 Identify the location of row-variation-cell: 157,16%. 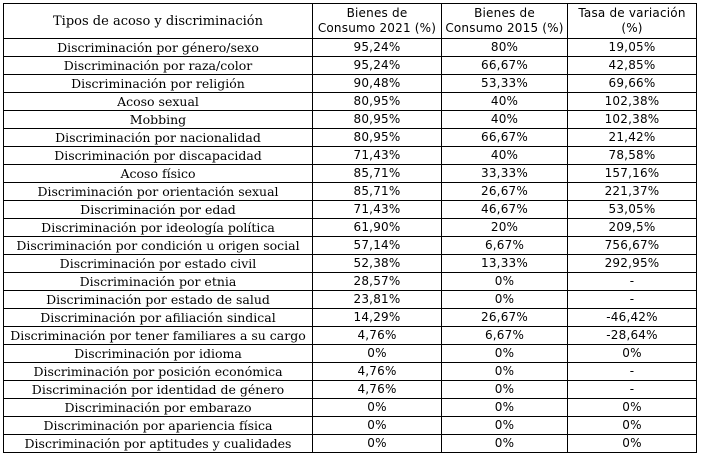
(632, 173).